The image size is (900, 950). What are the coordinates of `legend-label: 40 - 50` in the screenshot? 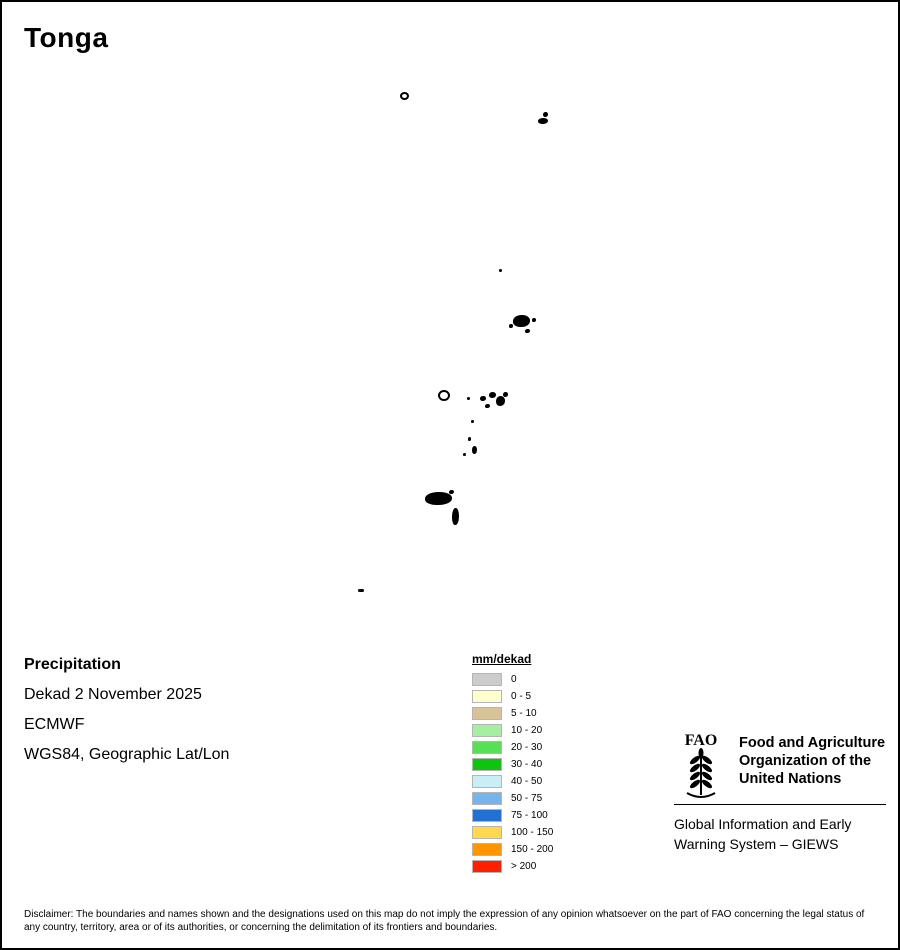 It's located at (527, 781).